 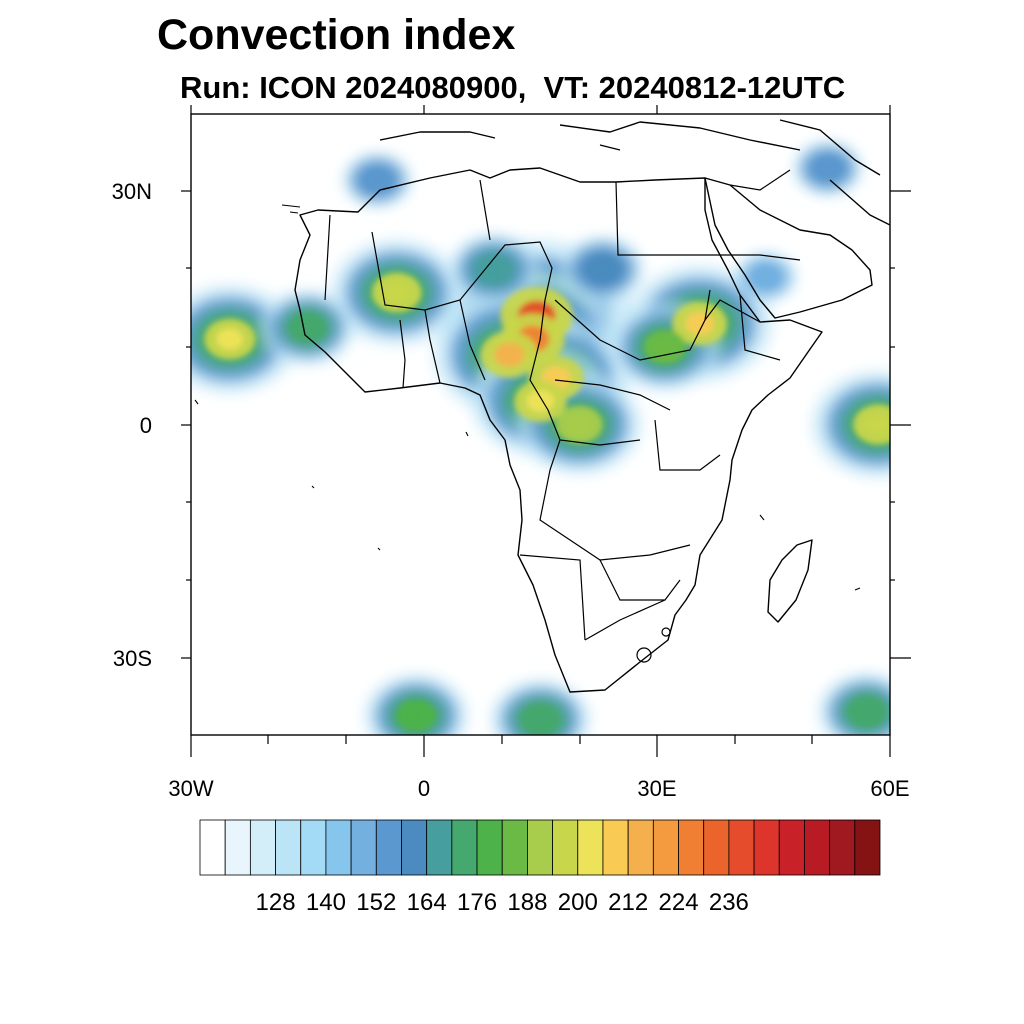 What do you see at coordinates (275, 902) in the screenshot?
I see `colorbar-label-128: 128` at bounding box center [275, 902].